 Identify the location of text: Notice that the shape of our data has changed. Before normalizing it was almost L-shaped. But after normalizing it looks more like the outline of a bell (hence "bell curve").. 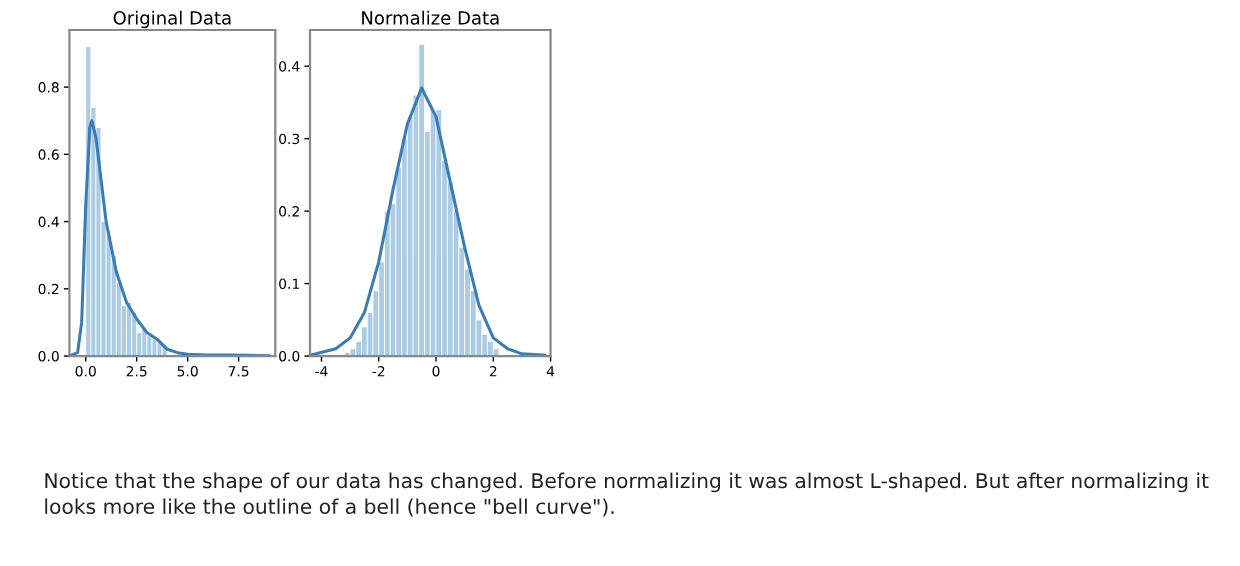
(627, 494).